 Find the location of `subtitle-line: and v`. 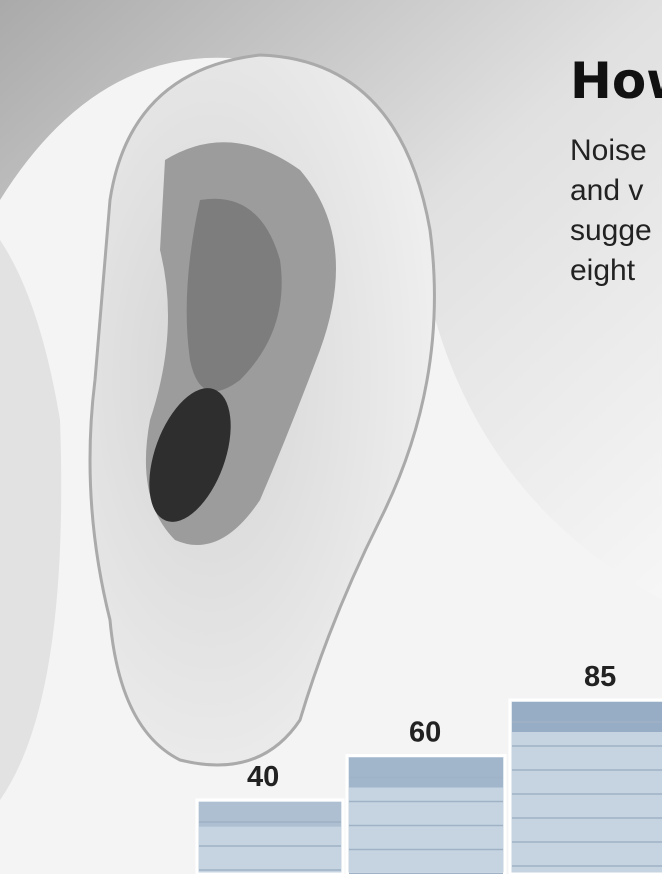

subtitle-line: and v is located at coordinates (606, 190).